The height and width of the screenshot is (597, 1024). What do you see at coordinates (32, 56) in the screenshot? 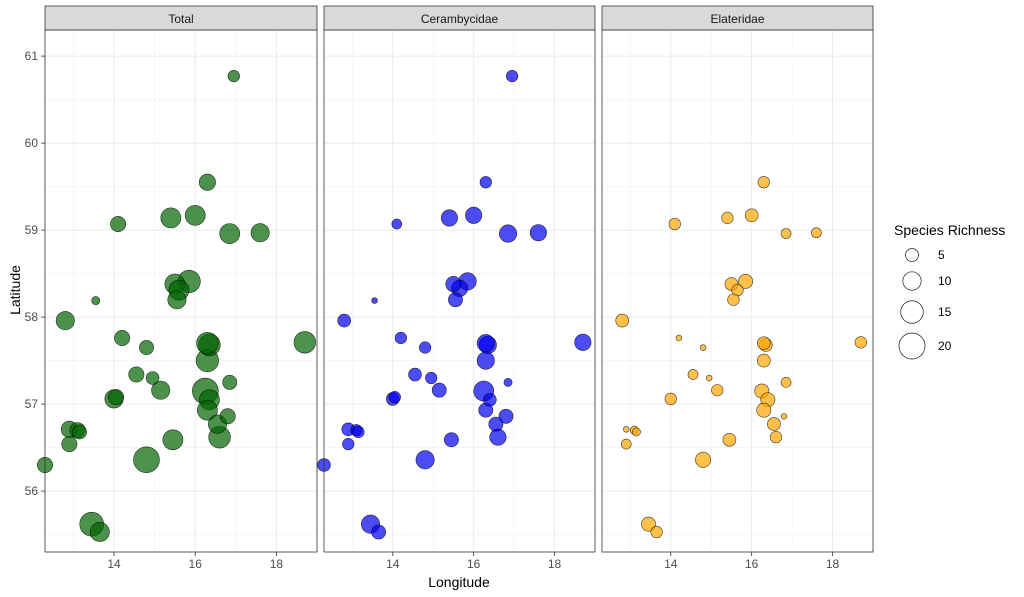
I see `y-tick-label: 61` at bounding box center [32, 56].